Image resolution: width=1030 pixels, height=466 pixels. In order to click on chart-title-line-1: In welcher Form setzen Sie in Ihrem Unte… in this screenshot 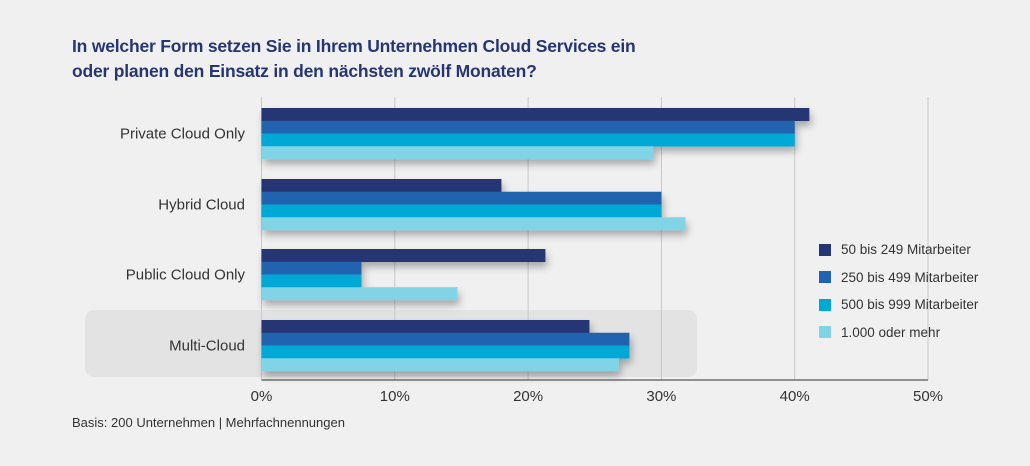, I will do `click(354, 46)`.